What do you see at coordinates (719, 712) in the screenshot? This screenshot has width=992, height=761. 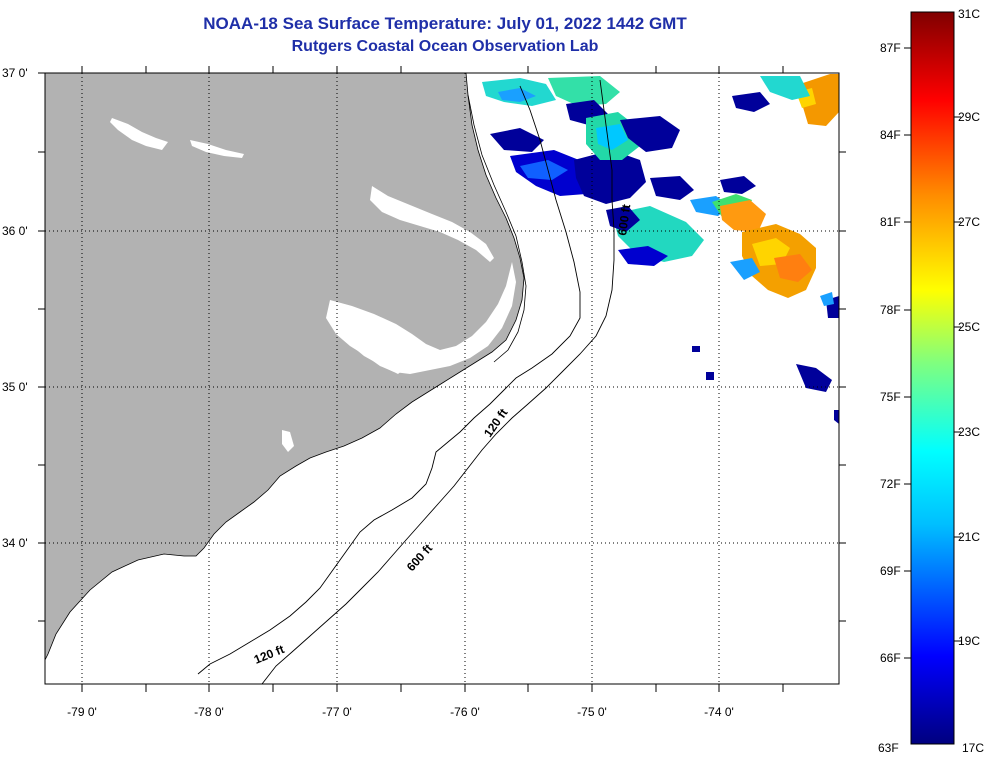 I see `lon-label-74: -74 0'` at bounding box center [719, 712].